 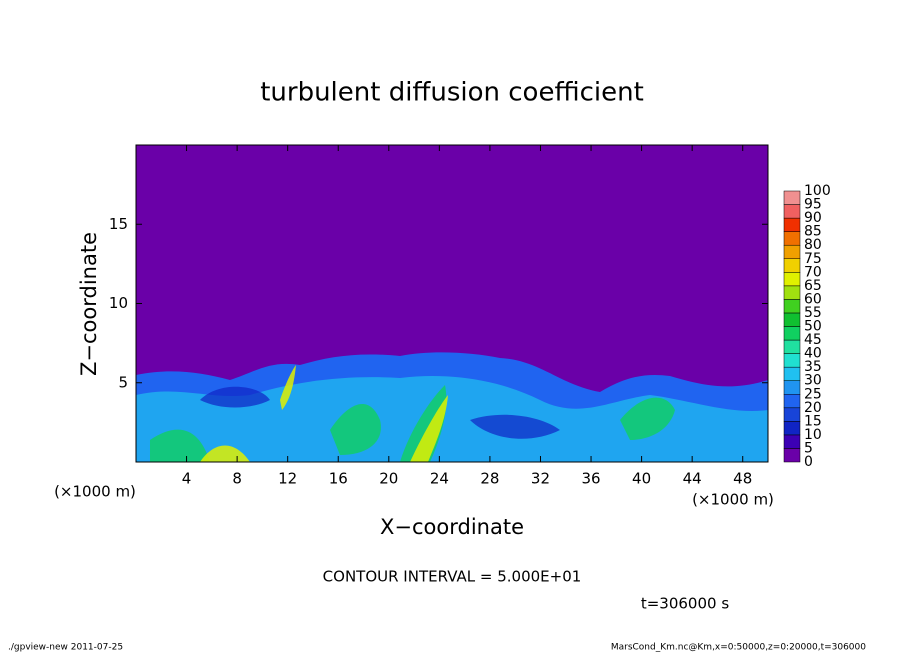 I want to click on colorbar-label: 10, so click(x=813, y=435).